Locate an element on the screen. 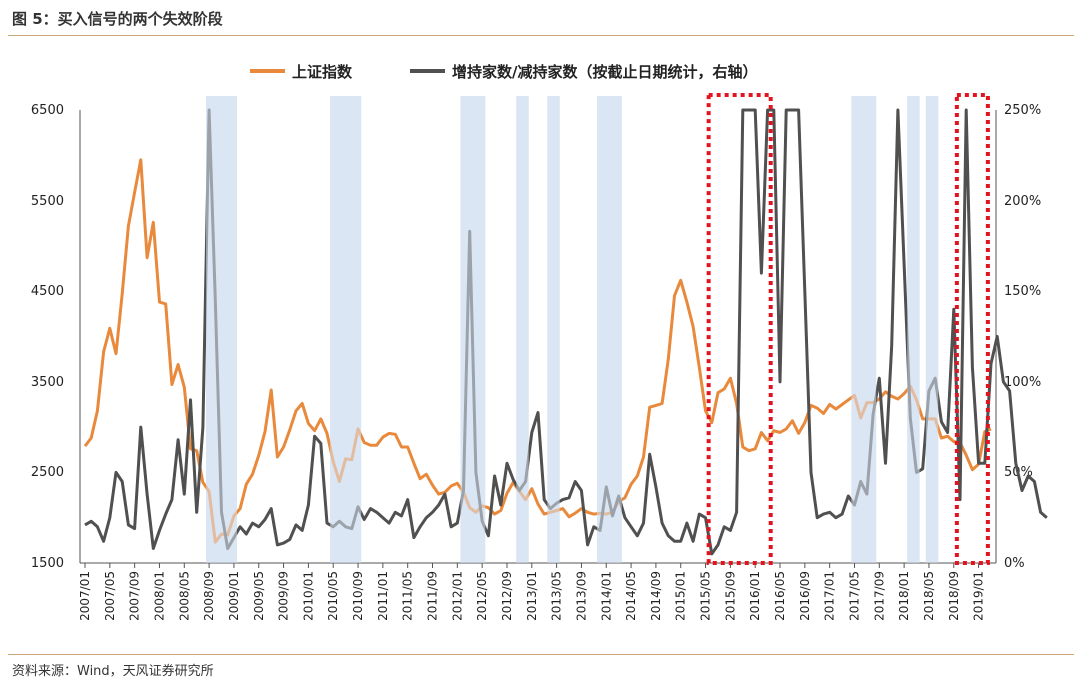  left-tick-label: 5500 is located at coordinates (47, 201).